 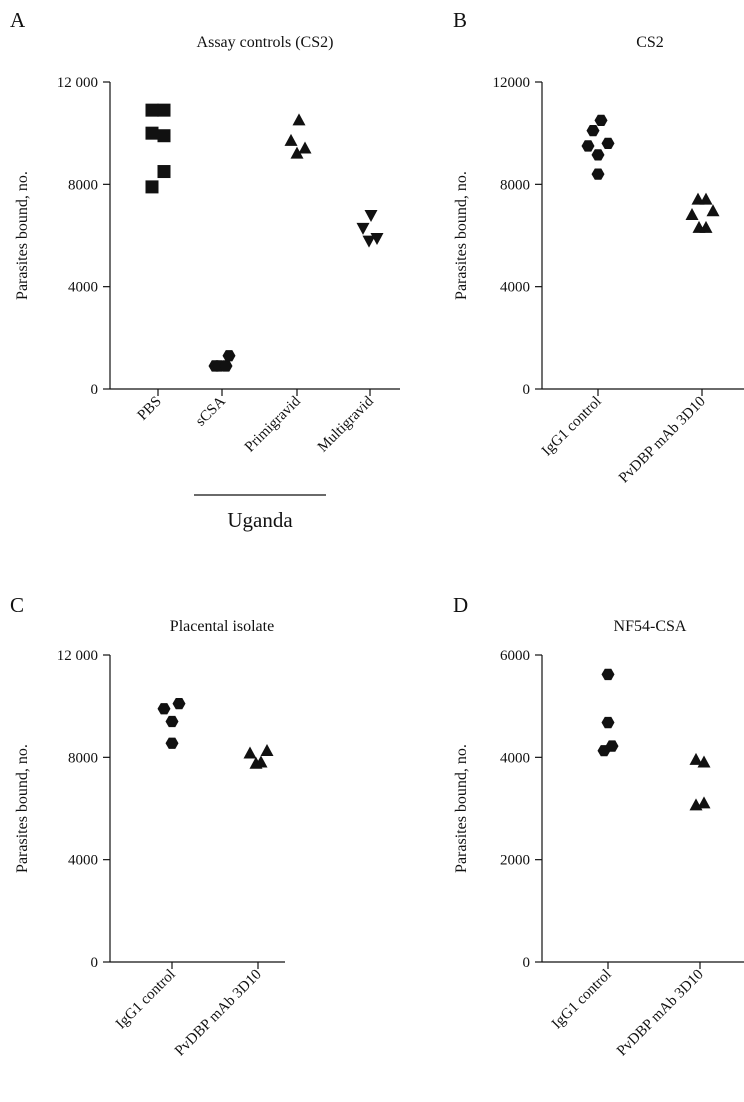 I want to click on panel-title: CS2, so click(x=650, y=42).